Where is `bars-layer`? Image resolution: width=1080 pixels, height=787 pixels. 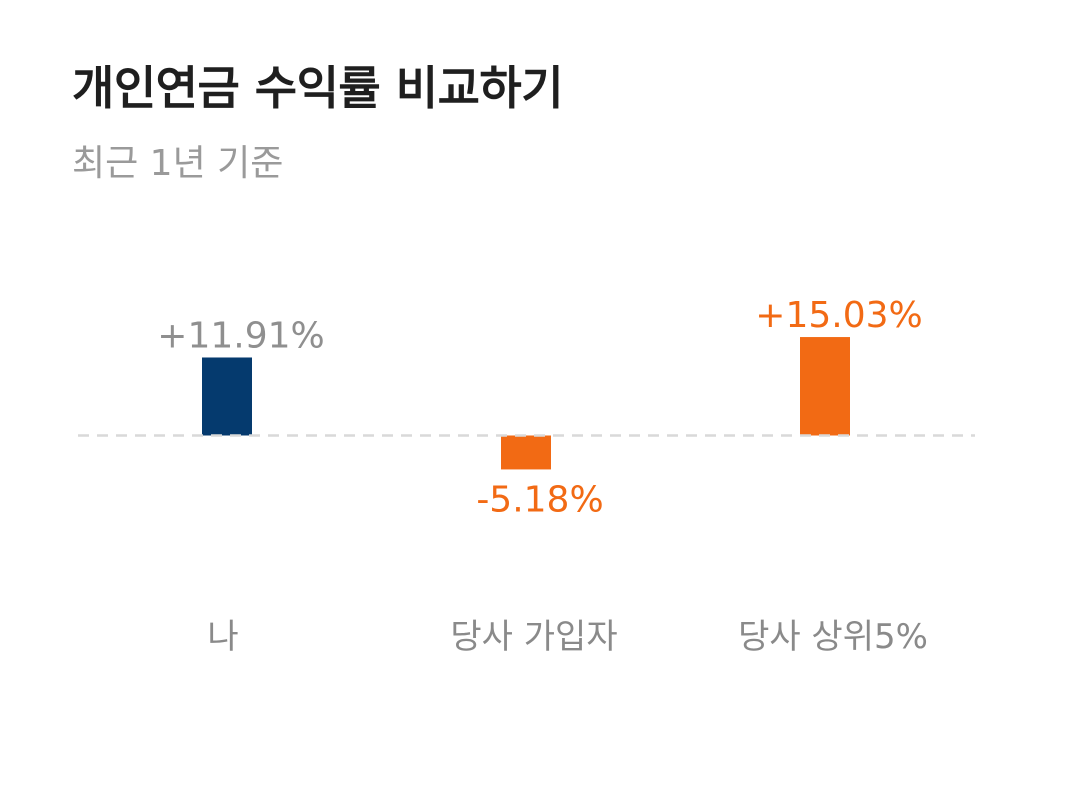
bars-layer is located at coordinates (526, 403).